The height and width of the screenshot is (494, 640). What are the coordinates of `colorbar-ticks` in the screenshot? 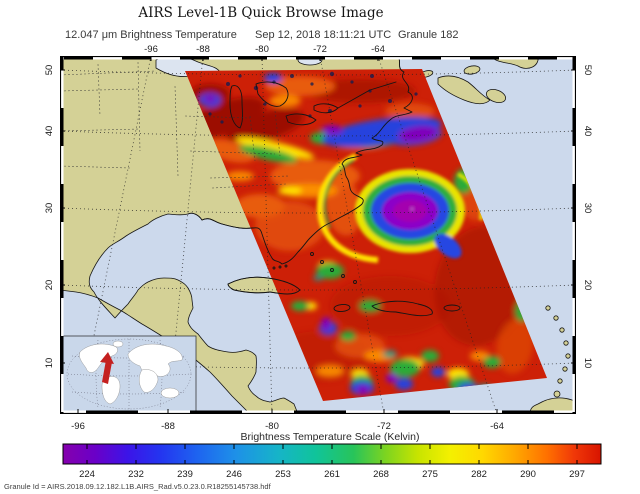 It's located at (332, 454).